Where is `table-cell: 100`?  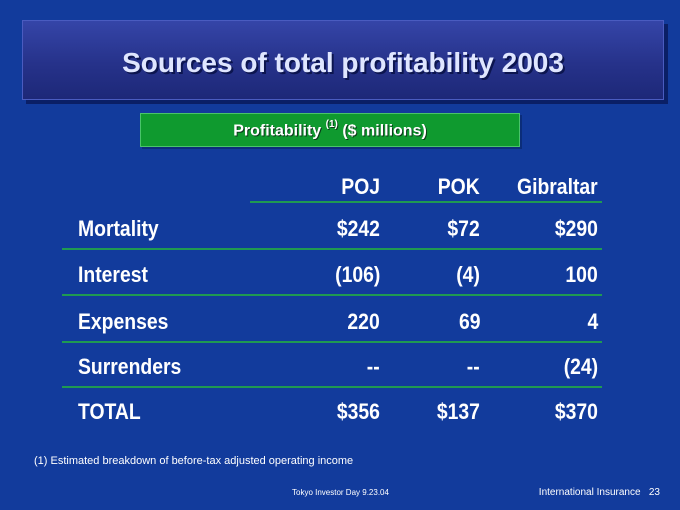 table-cell: 100 is located at coordinates (581, 274).